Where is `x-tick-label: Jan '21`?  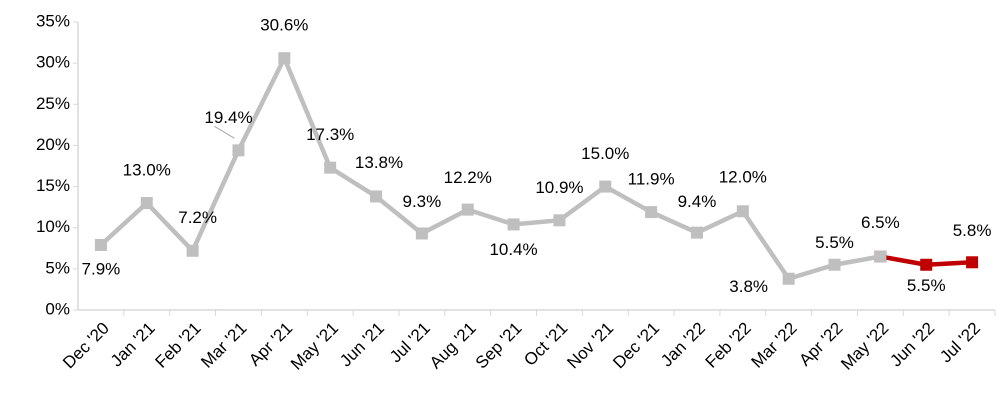 x-tick-label: Jan '21 is located at coordinates (133, 345).